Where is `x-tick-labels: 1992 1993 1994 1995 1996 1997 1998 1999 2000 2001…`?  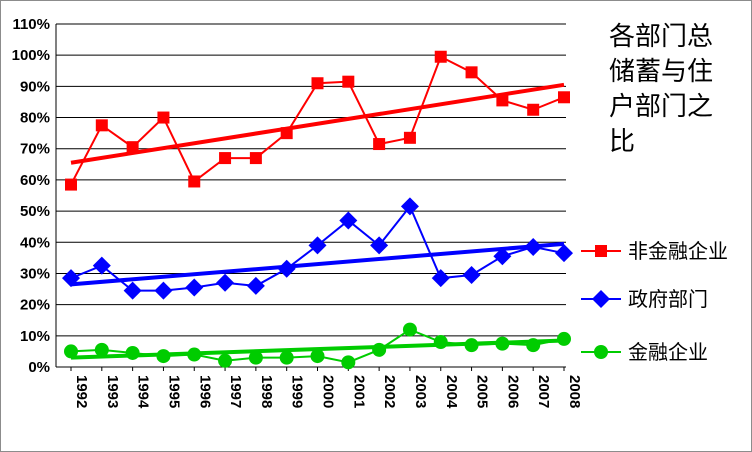
x-tick-labels: 1992 1993 1994 1995 1996 1997 1998 1999 2000 2001… is located at coordinates (328, 392).